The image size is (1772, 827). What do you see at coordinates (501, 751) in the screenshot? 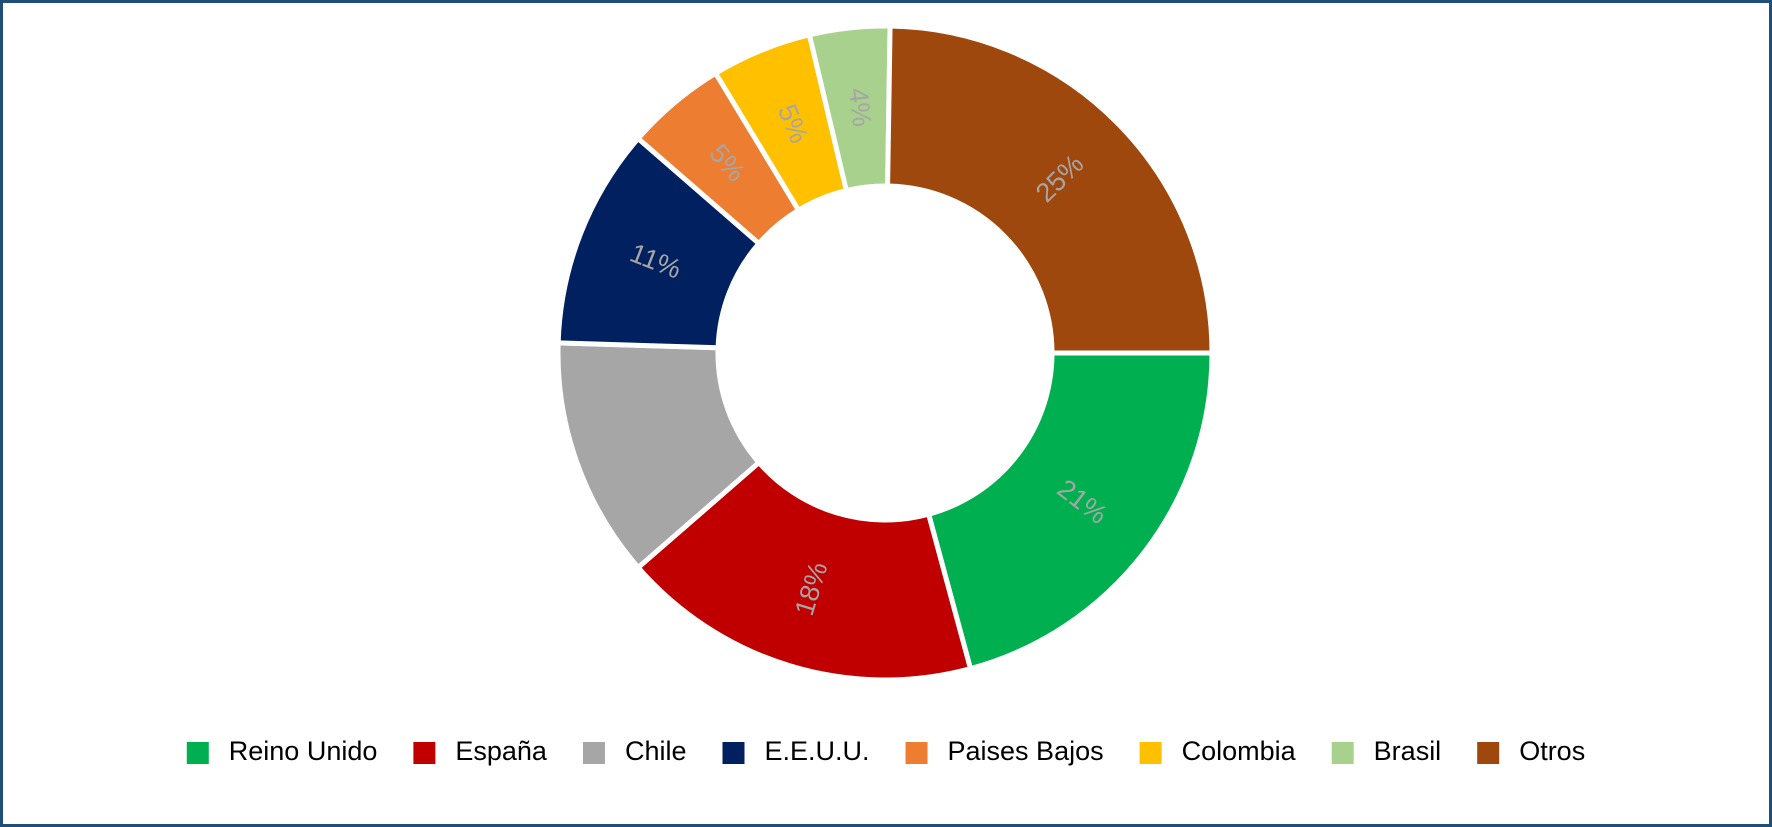
I see `legend-label: España` at bounding box center [501, 751].